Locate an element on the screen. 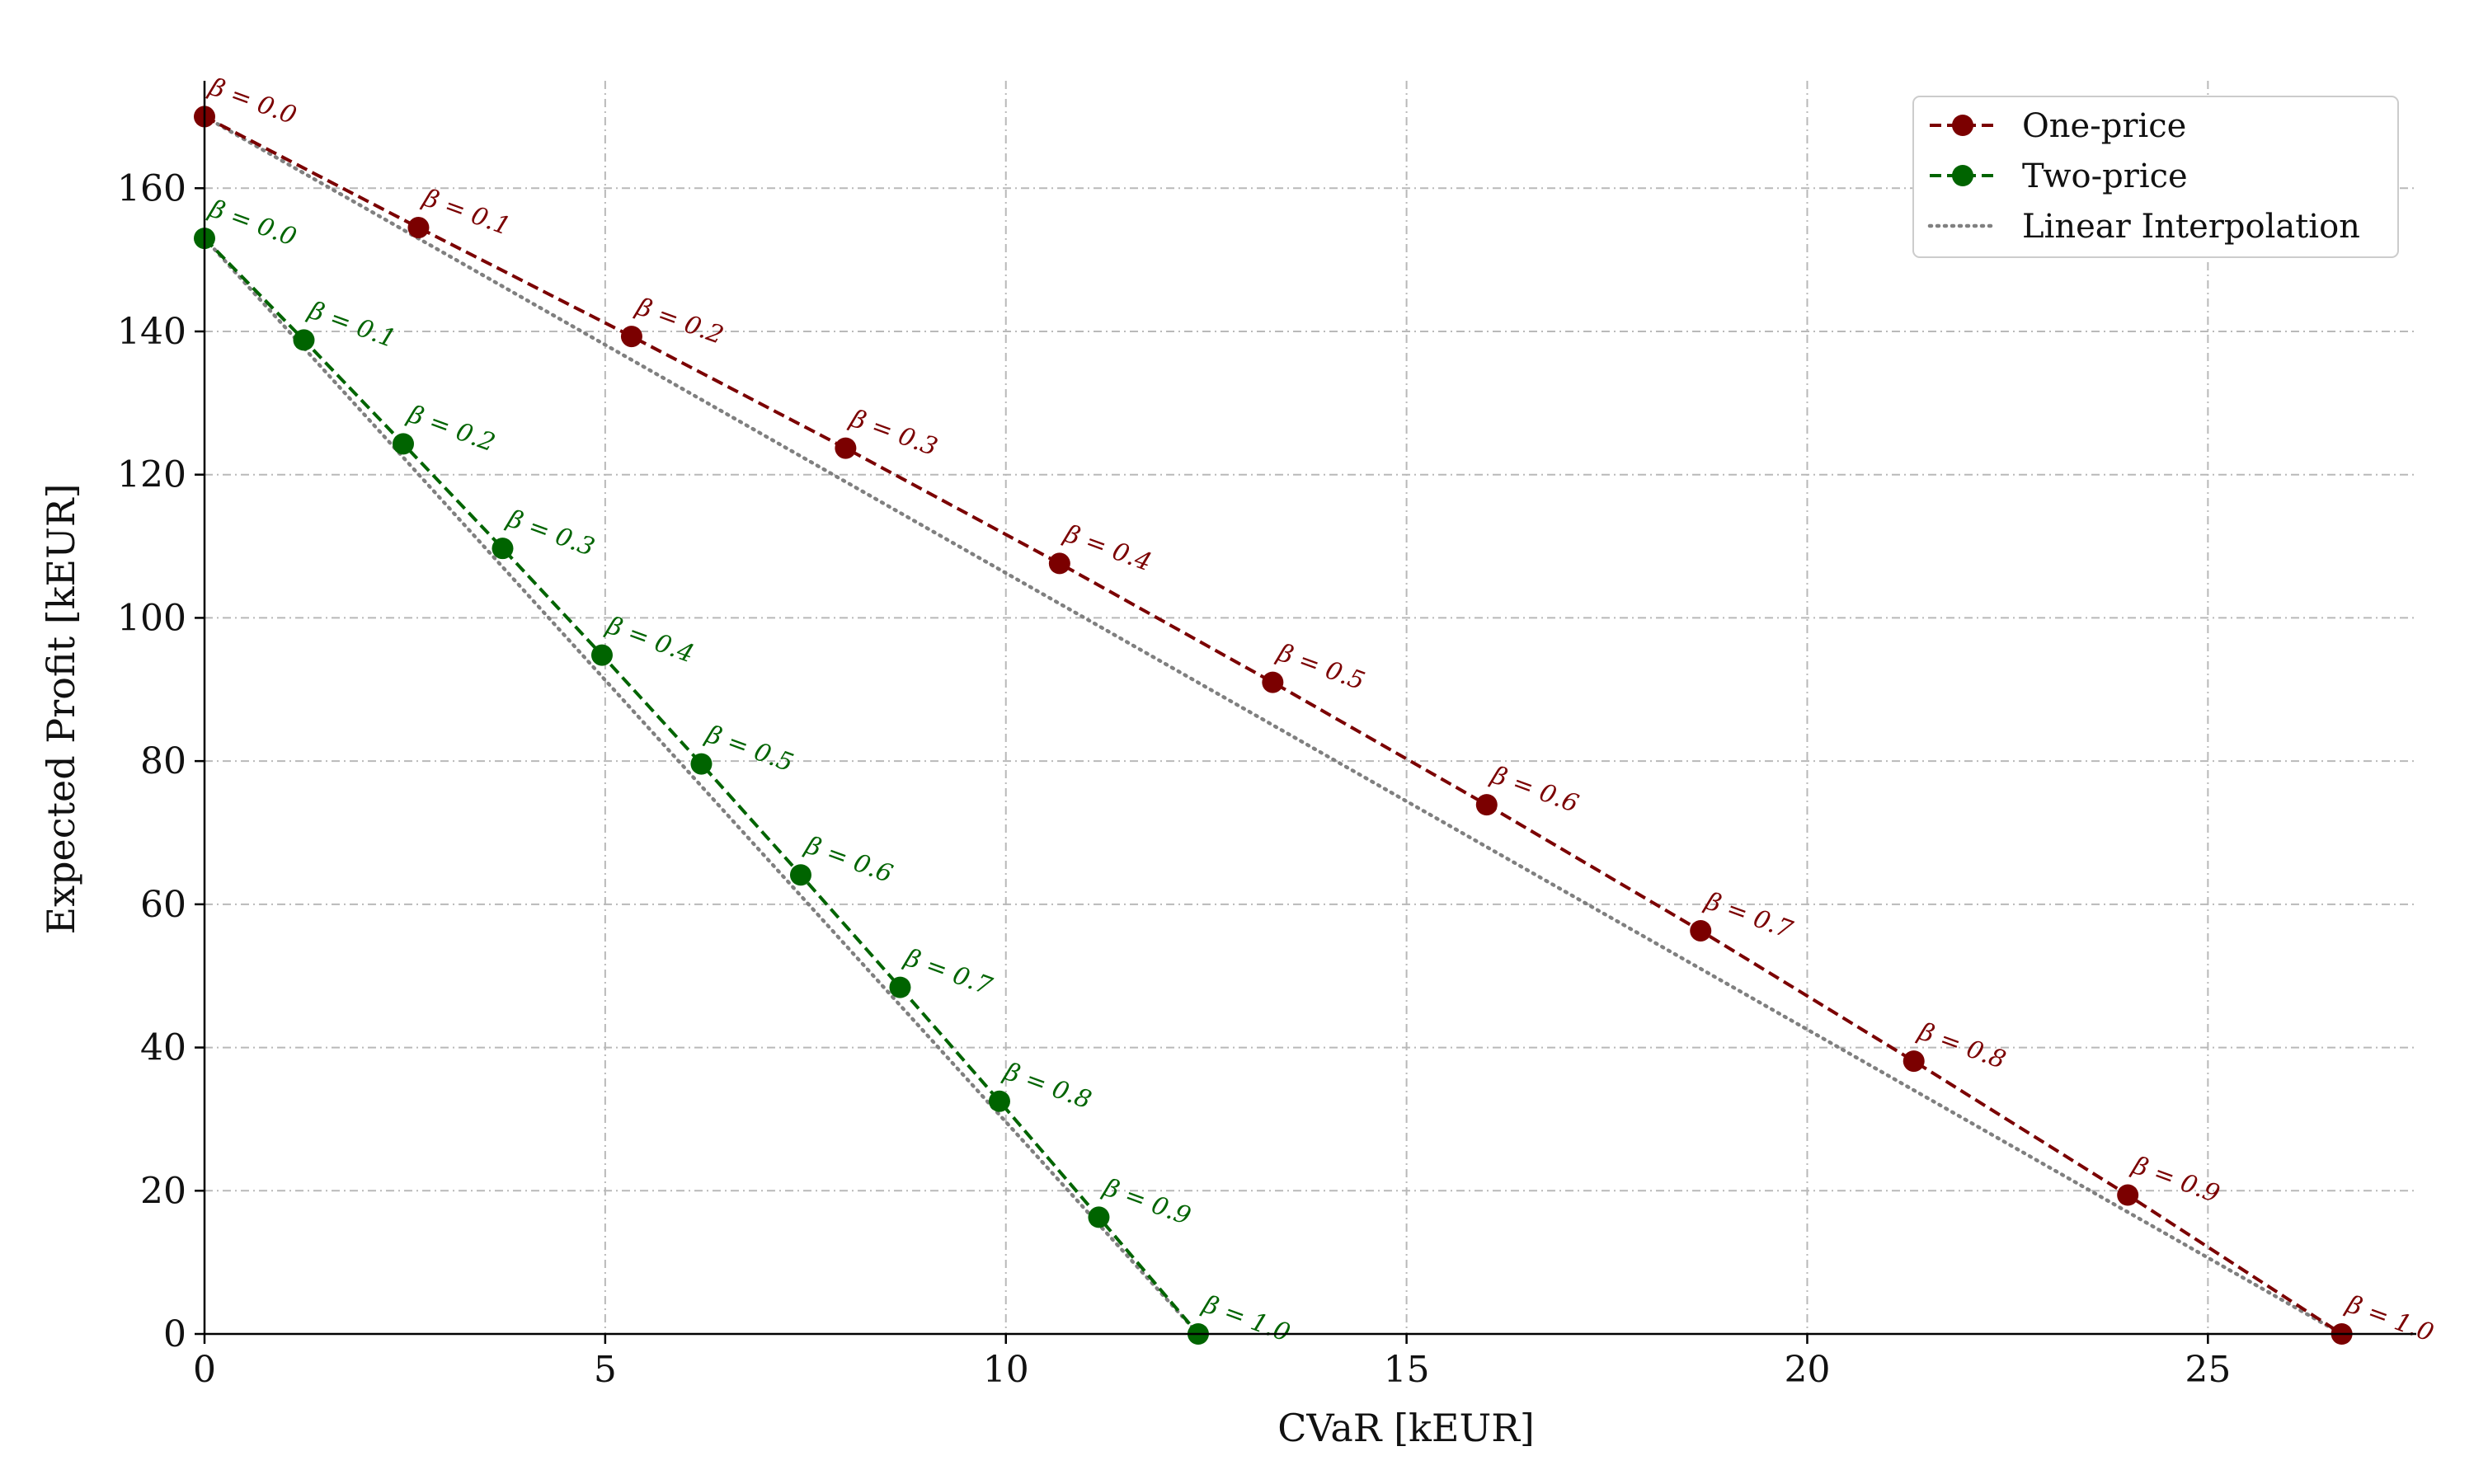  y-tick-label: 80 is located at coordinates (163, 761).